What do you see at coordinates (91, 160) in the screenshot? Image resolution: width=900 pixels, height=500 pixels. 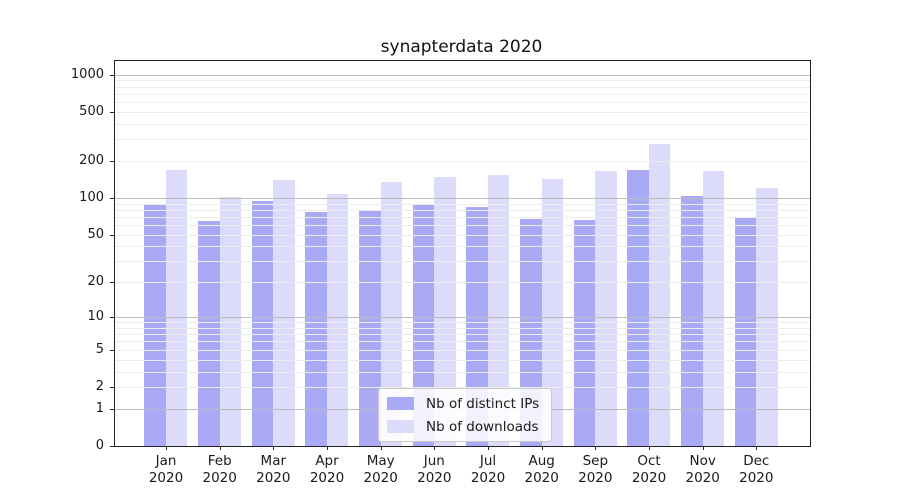 I see `y-tick-label: 200` at bounding box center [91, 160].